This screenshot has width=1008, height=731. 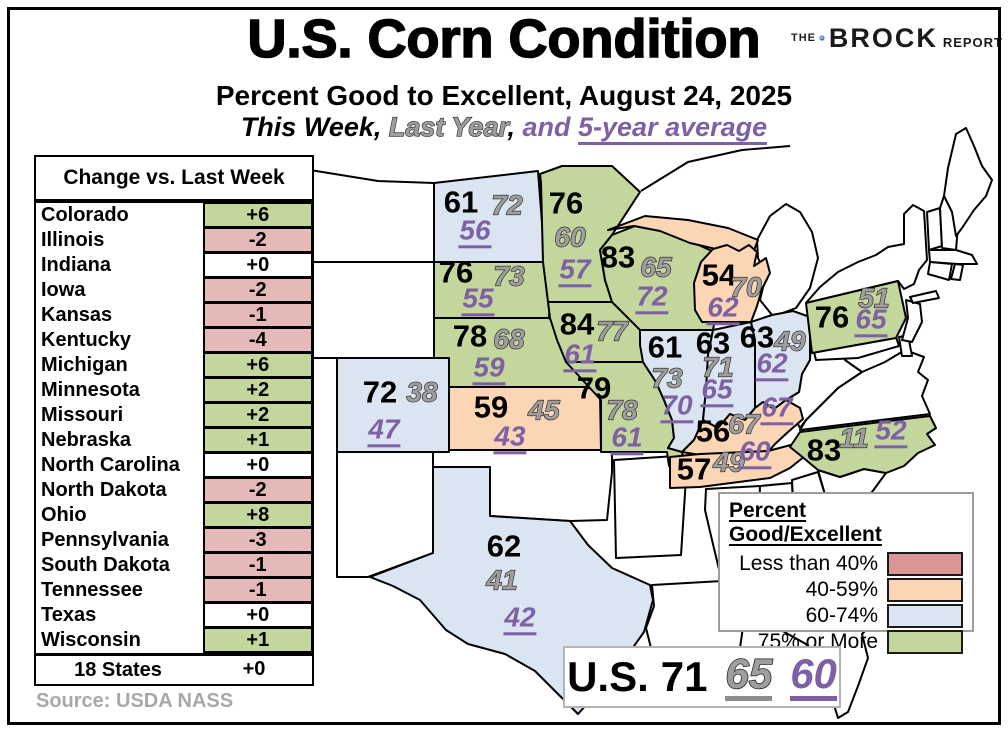 What do you see at coordinates (684, 676) in the screenshot?
I see `us-this-week-value: 71` at bounding box center [684, 676].